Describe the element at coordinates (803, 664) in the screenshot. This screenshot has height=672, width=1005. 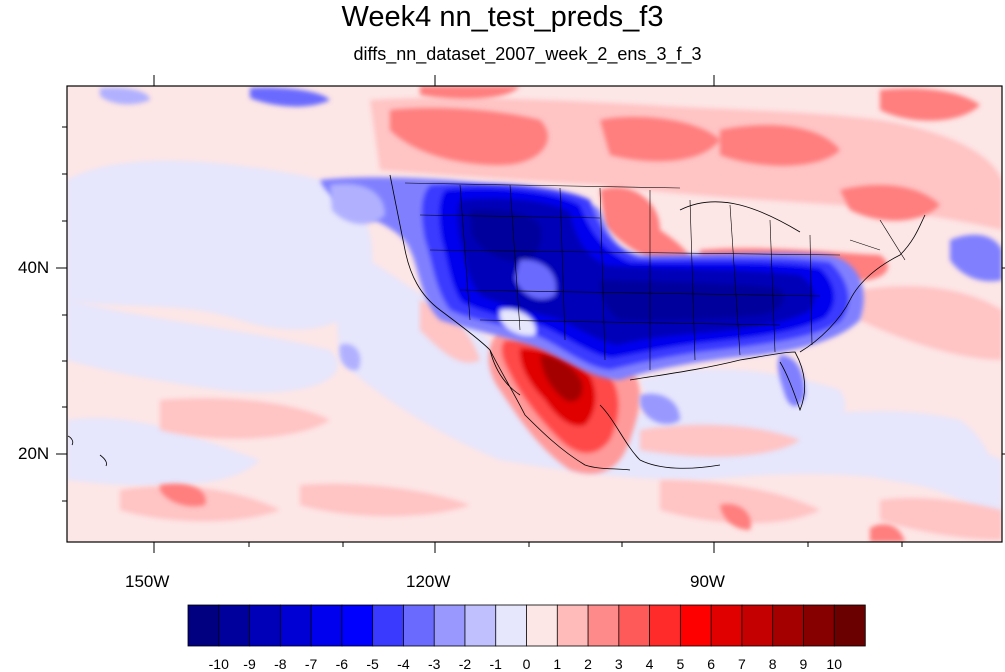
I see `colorbar-tick-label: 9` at that location.